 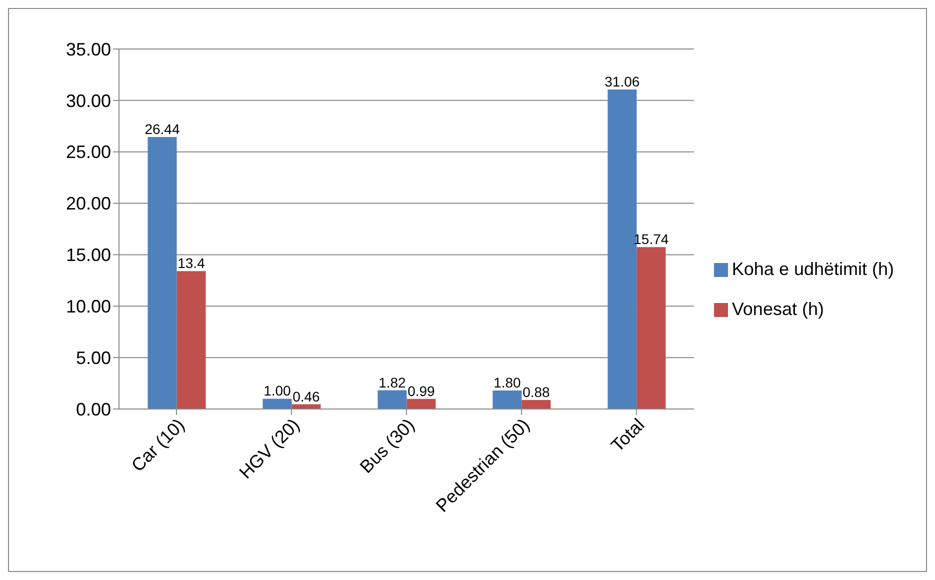 I want to click on data-label: 26.44, so click(x=162, y=129).